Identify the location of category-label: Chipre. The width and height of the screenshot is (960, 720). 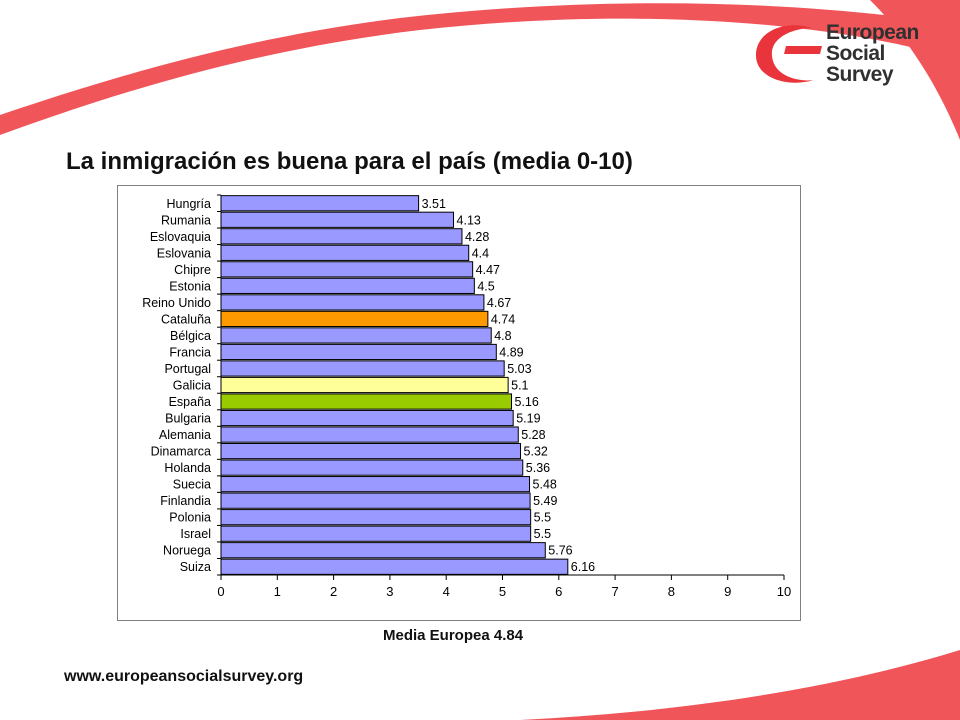
(192, 270).